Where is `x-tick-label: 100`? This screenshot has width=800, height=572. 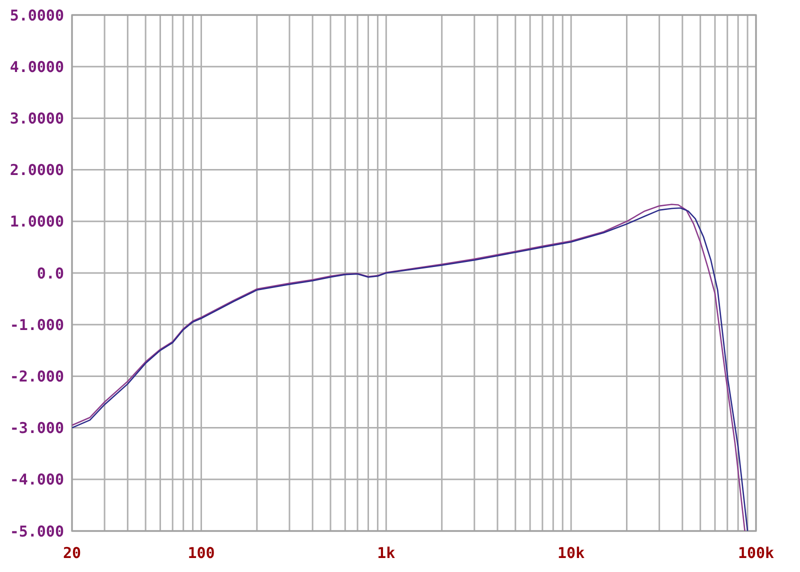
x-tick-label: 100 is located at coordinates (201, 553).